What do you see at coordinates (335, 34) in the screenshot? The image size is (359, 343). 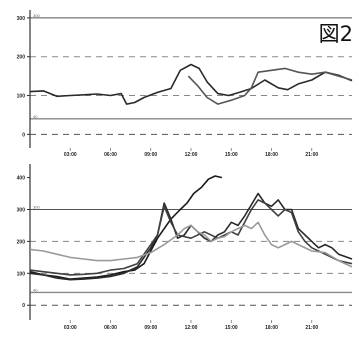 I see `figure-label: 図2` at bounding box center [335, 34].